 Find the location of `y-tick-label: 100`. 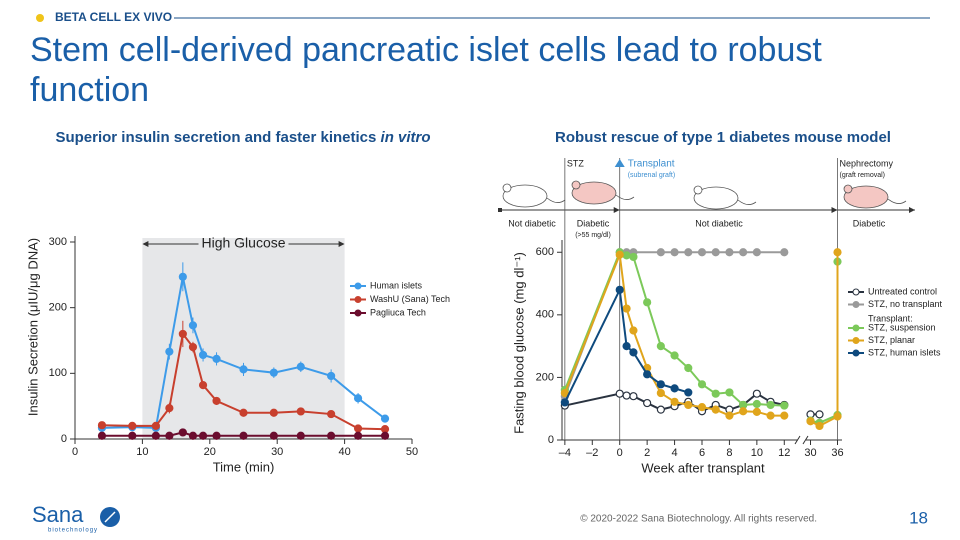

y-tick-label: 100 is located at coordinates (58, 373).